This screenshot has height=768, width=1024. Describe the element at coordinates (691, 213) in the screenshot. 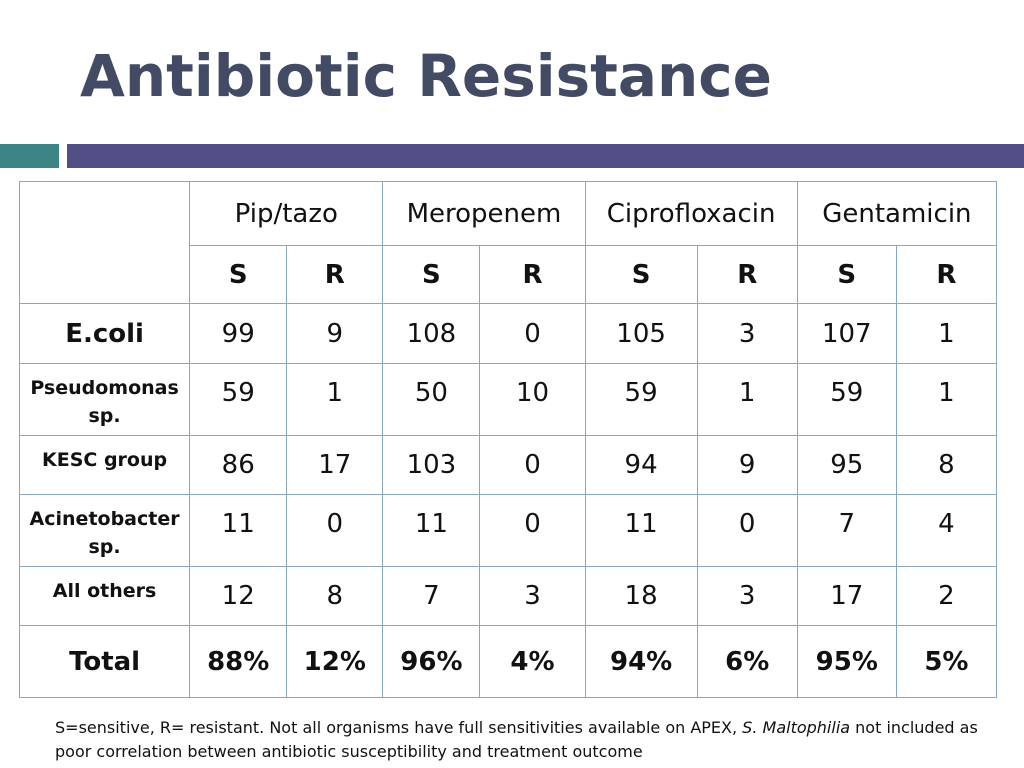

I see `drug-header: Ciprofloxacin` at that location.